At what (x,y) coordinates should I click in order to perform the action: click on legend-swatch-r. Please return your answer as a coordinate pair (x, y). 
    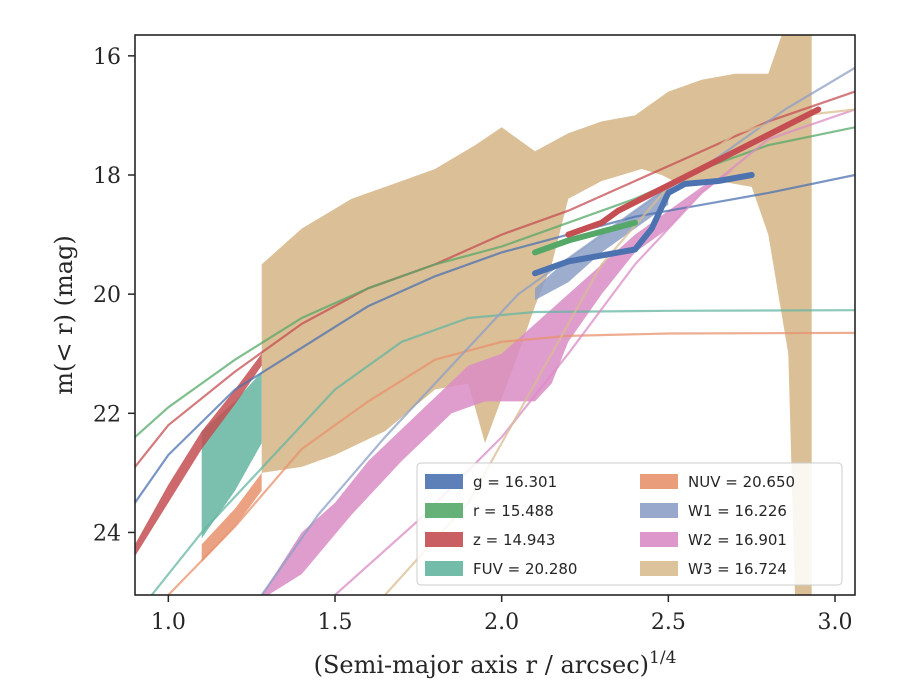
    Looking at the image, I should click on (444, 510).